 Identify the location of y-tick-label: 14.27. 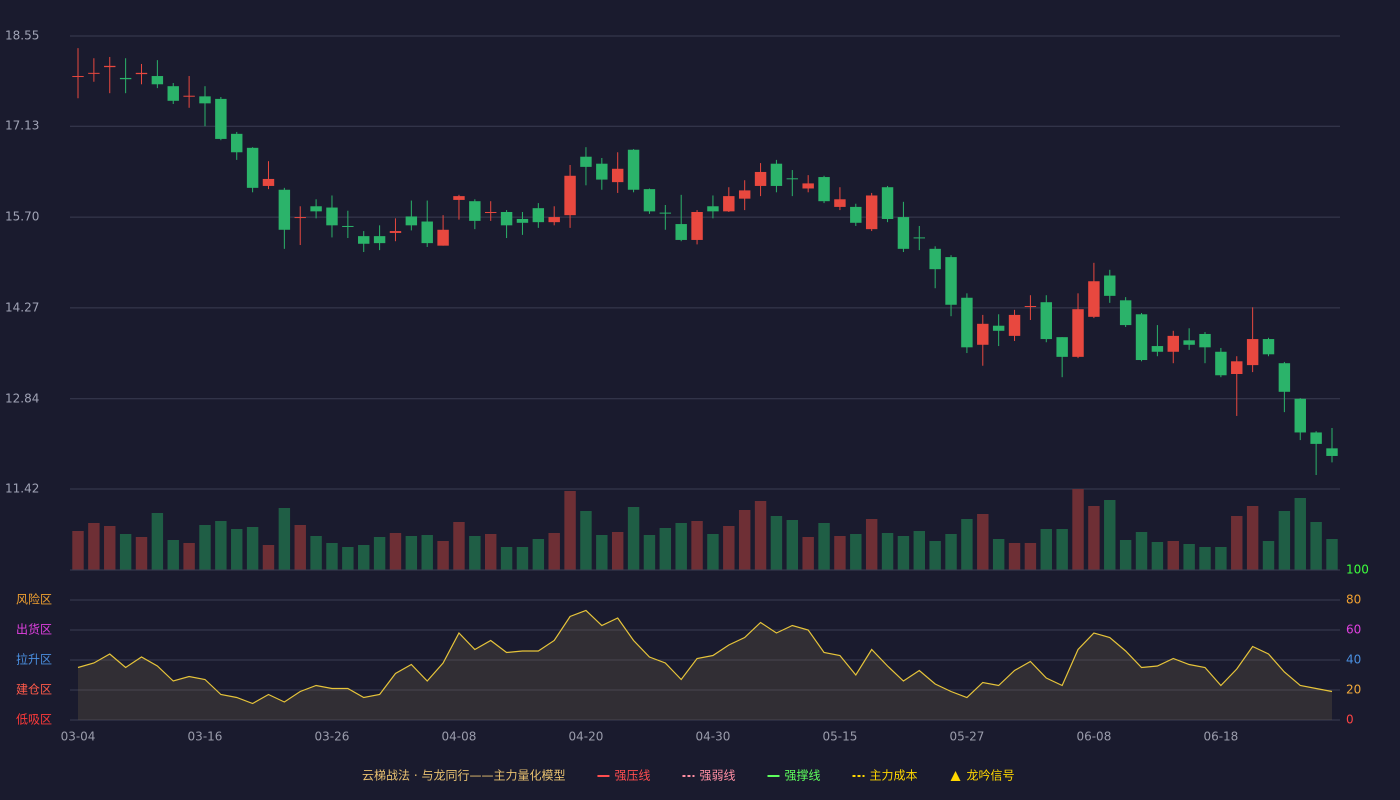
(22, 307).